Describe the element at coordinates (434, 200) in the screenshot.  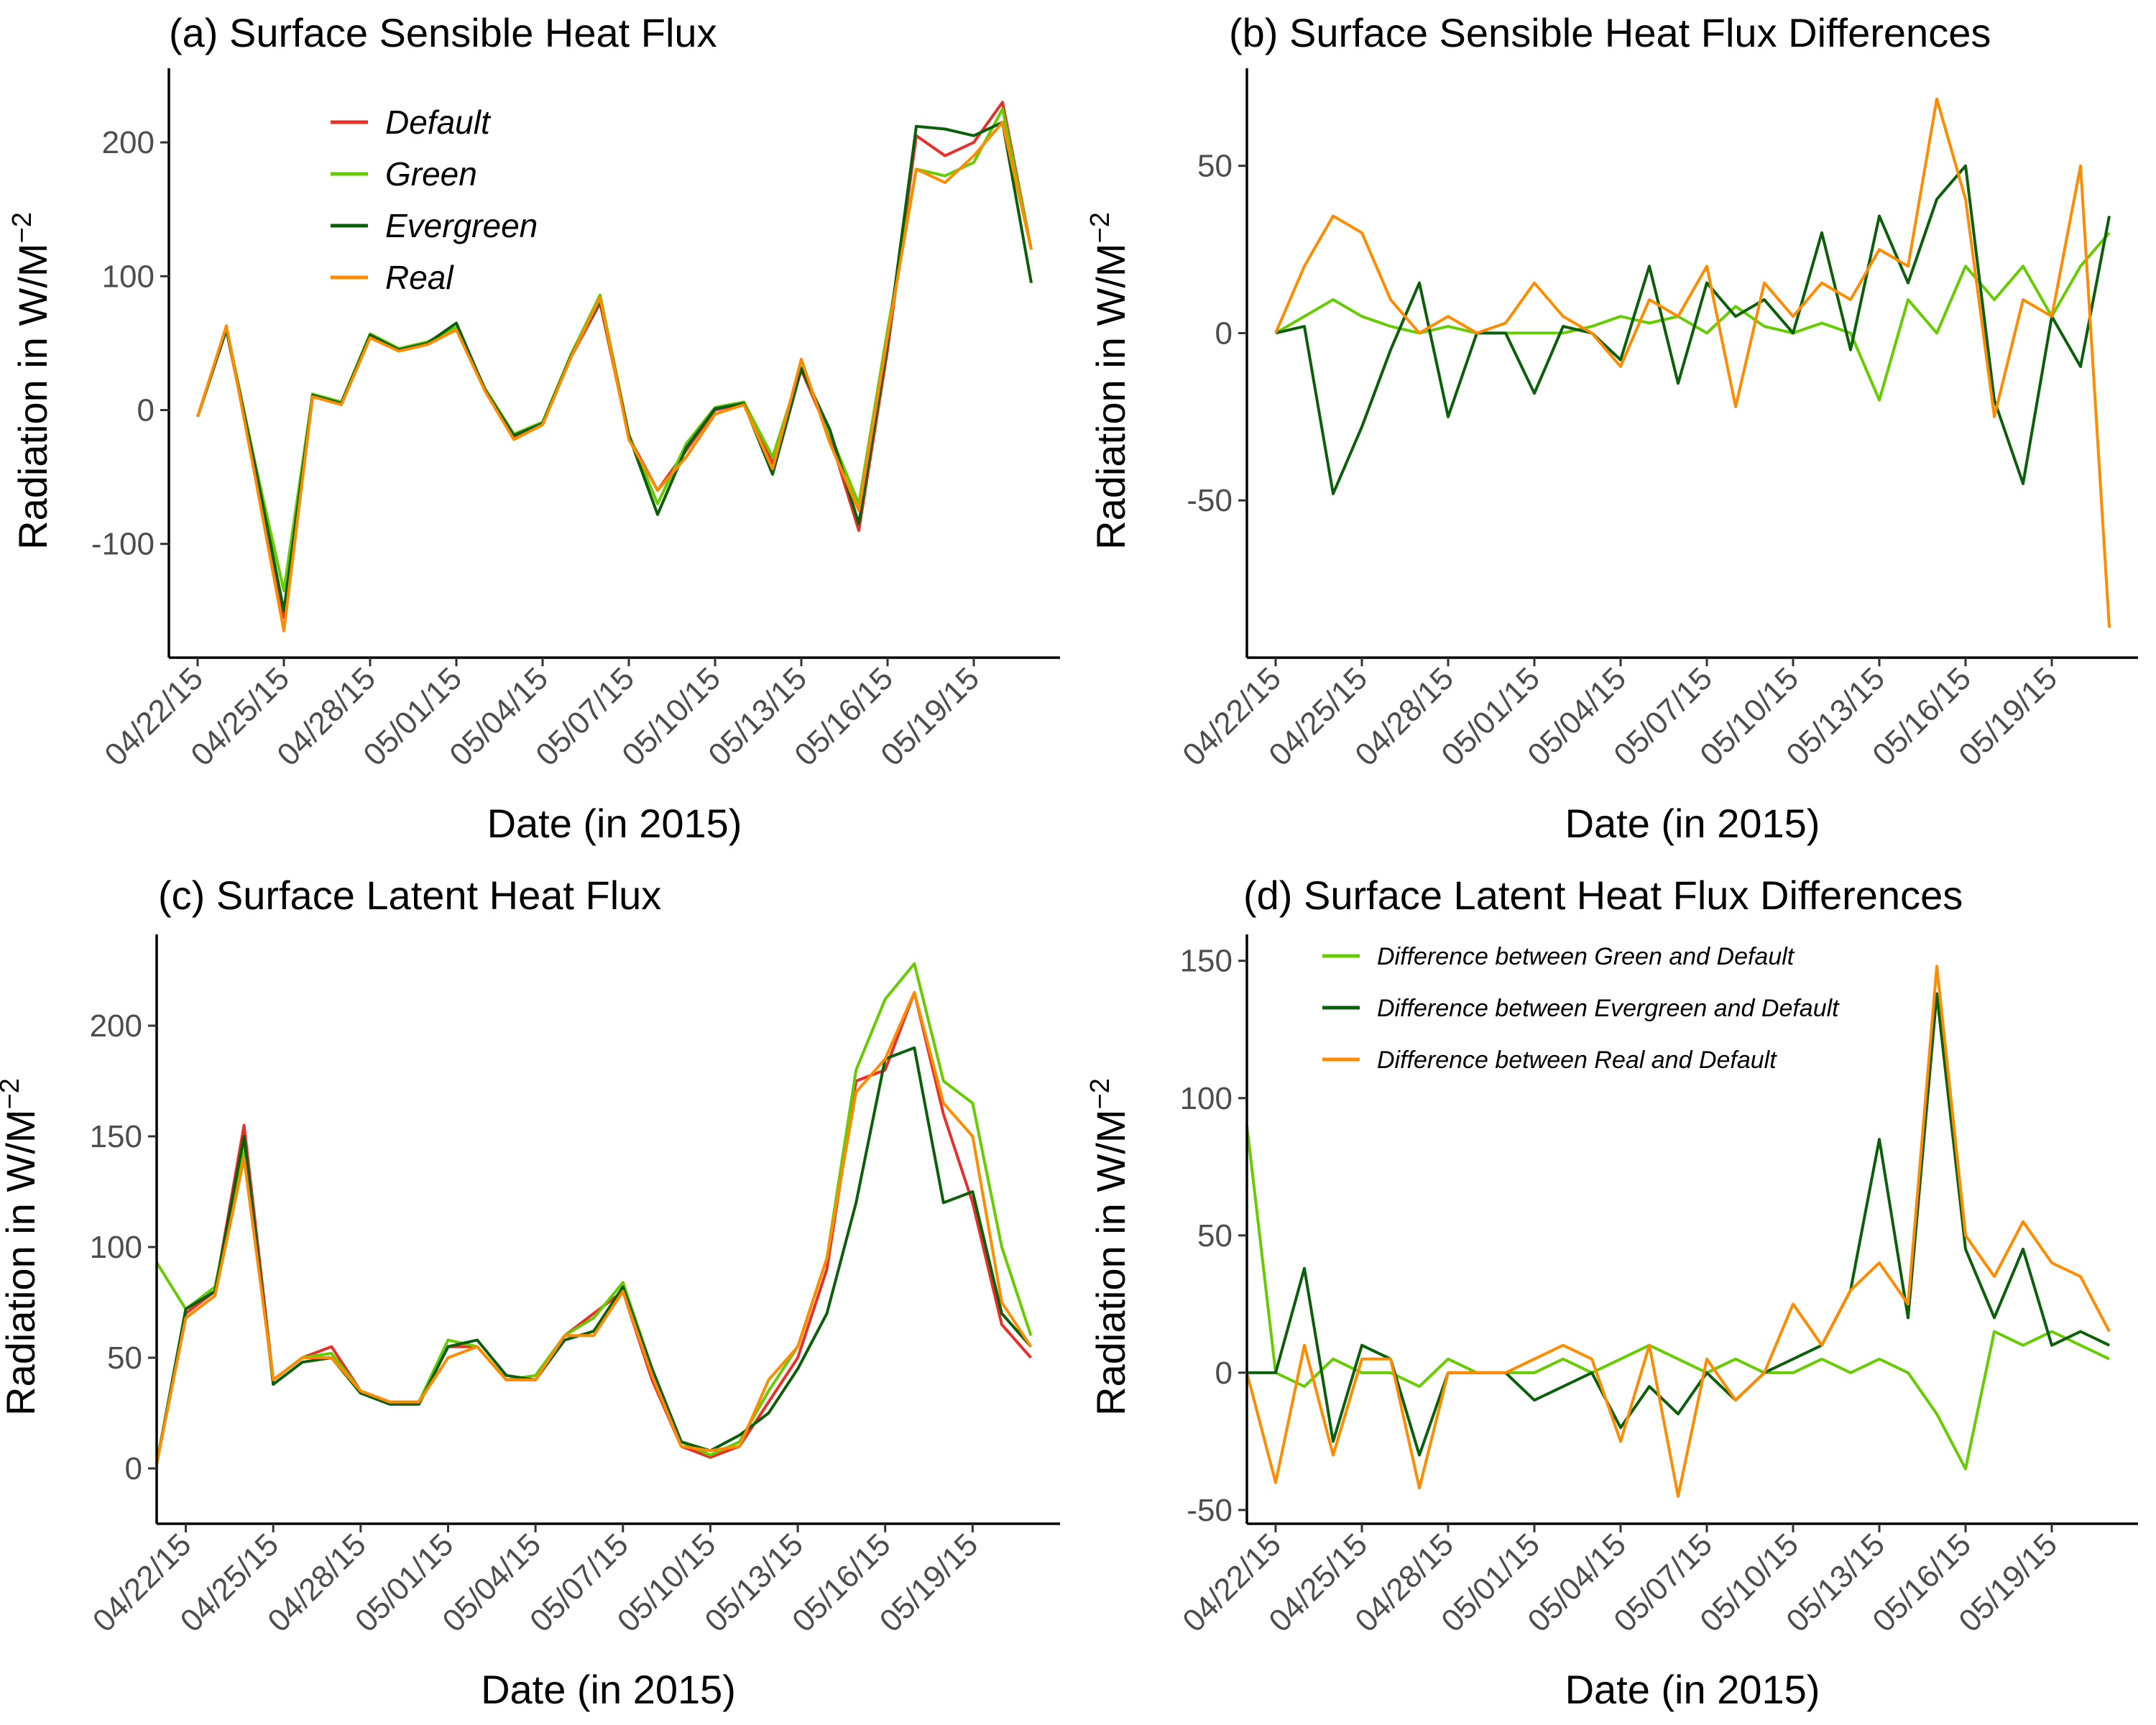
I see `legend: Default Green Evergreen Real` at that location.